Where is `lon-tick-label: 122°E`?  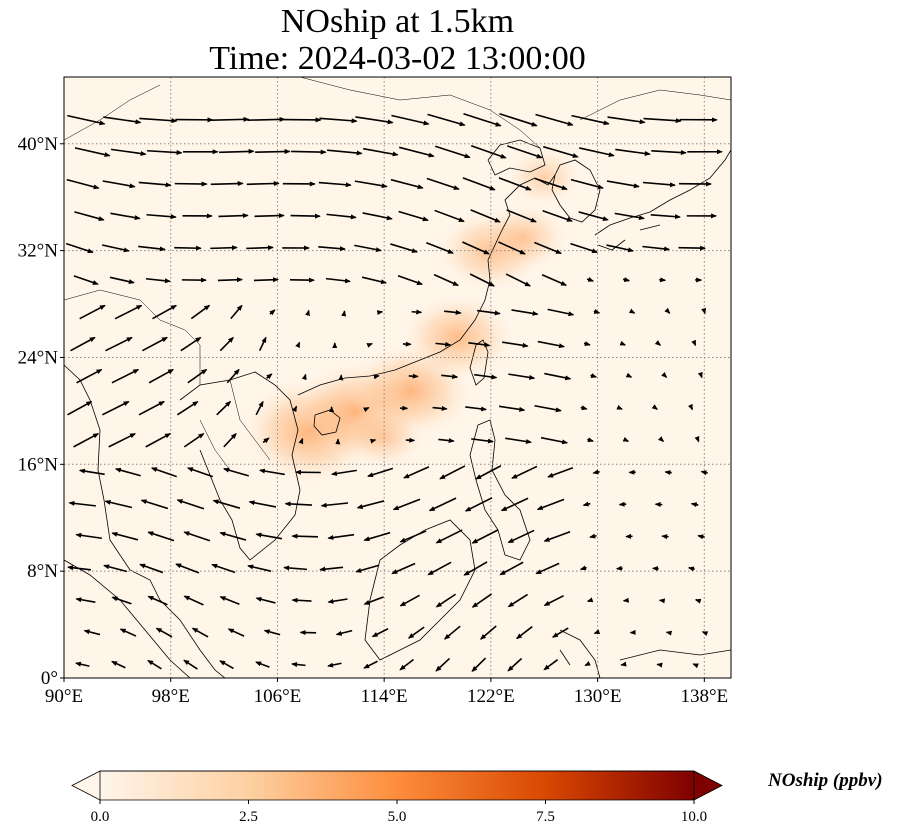 lon-tick-label: 122°E is located at coordinates (491, 696).